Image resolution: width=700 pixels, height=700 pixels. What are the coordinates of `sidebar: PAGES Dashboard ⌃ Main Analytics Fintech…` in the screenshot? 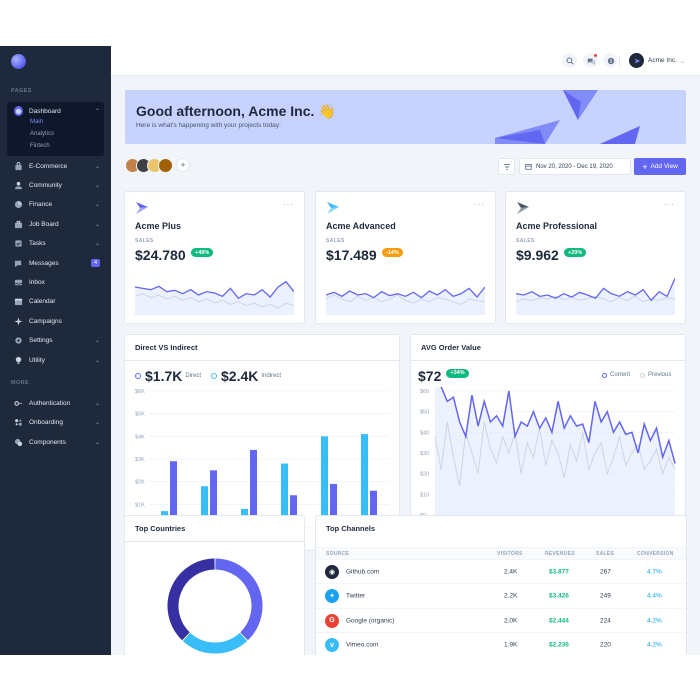 It's located at (55, 350).